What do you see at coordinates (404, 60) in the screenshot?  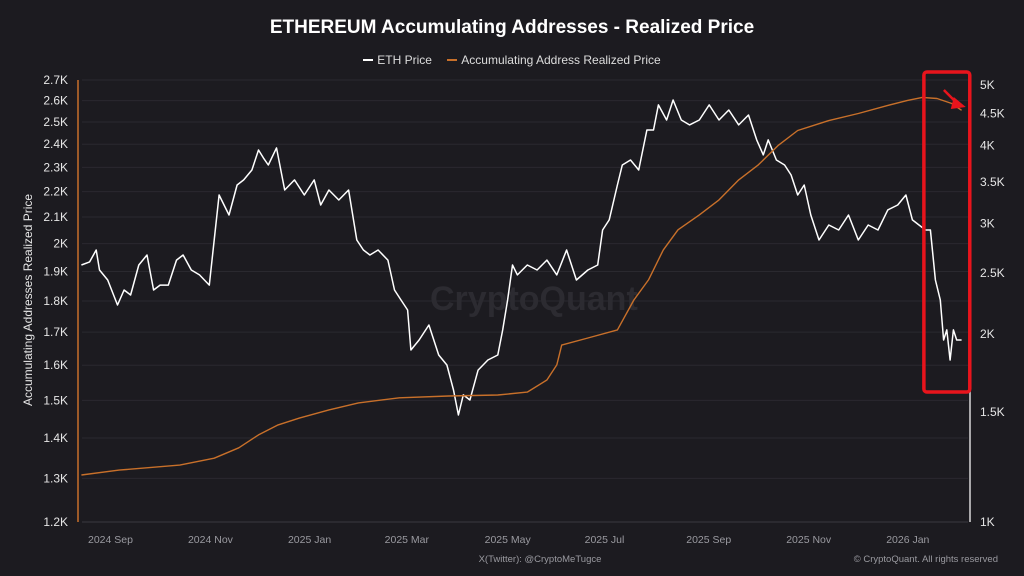 I see `legend-label: ETH Price` at bounding box center [404, 60].